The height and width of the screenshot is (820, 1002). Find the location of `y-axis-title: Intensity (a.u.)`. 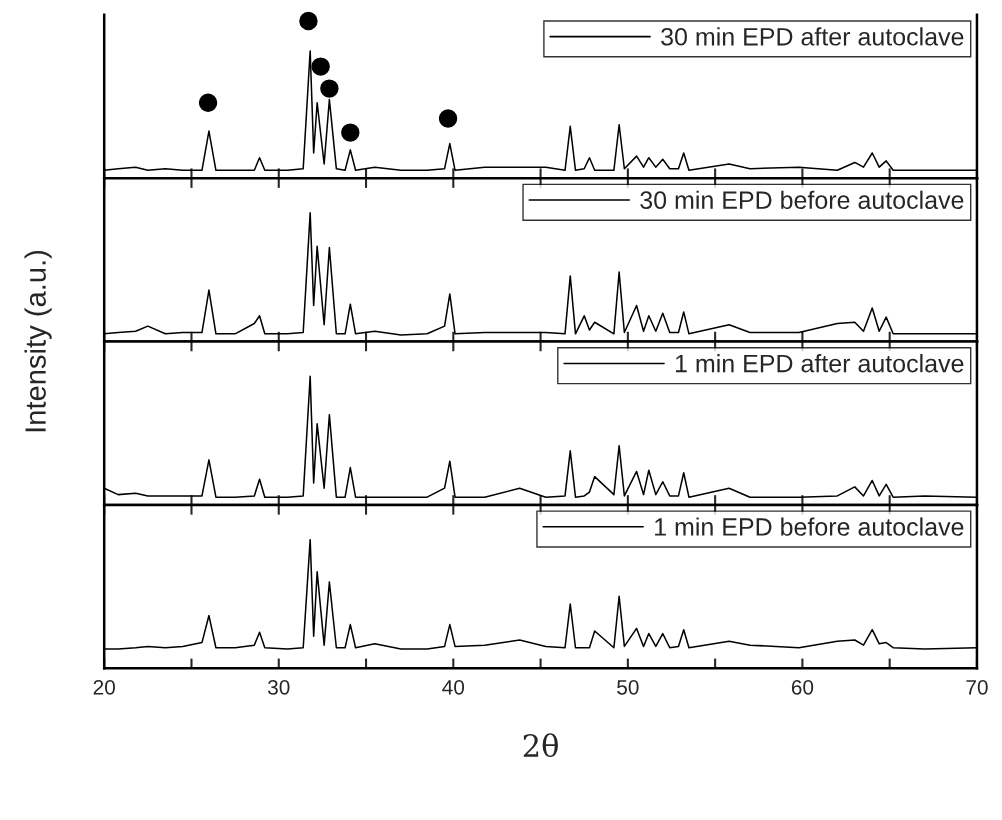

y-axis-title: Intensity (a.u.) is located at coordinates (38, 341).